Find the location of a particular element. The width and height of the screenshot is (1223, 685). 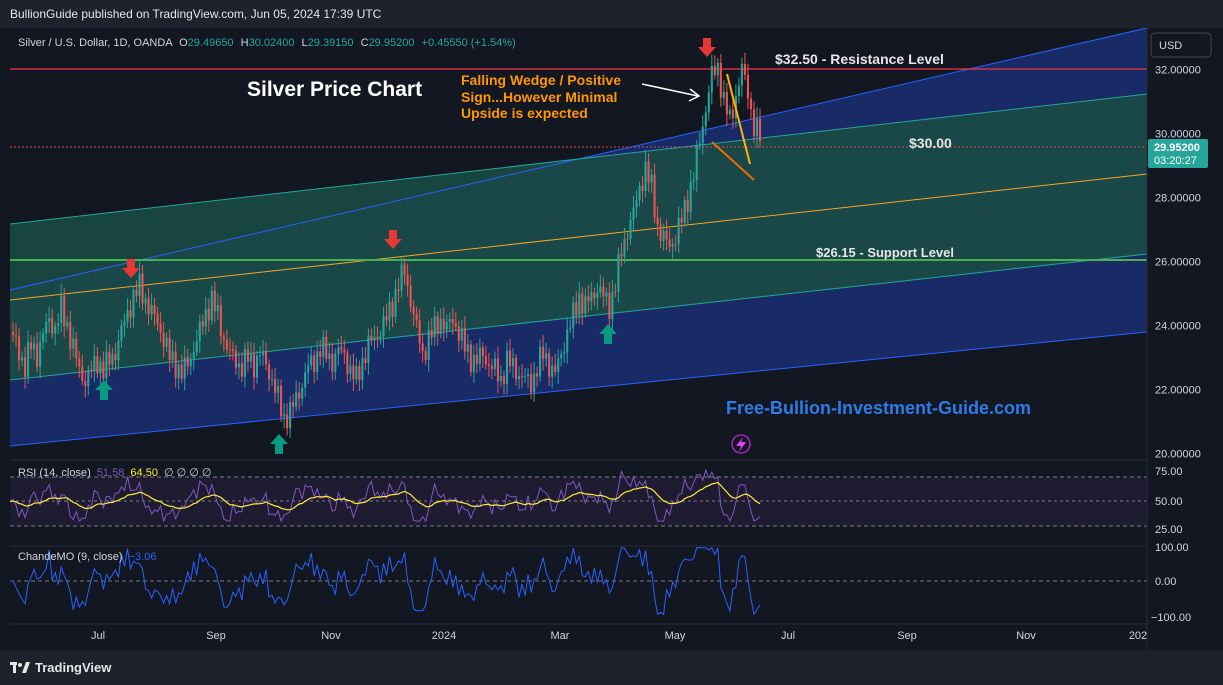

price-tick-label: 22.00000 is located at coordinates (1178, 391).